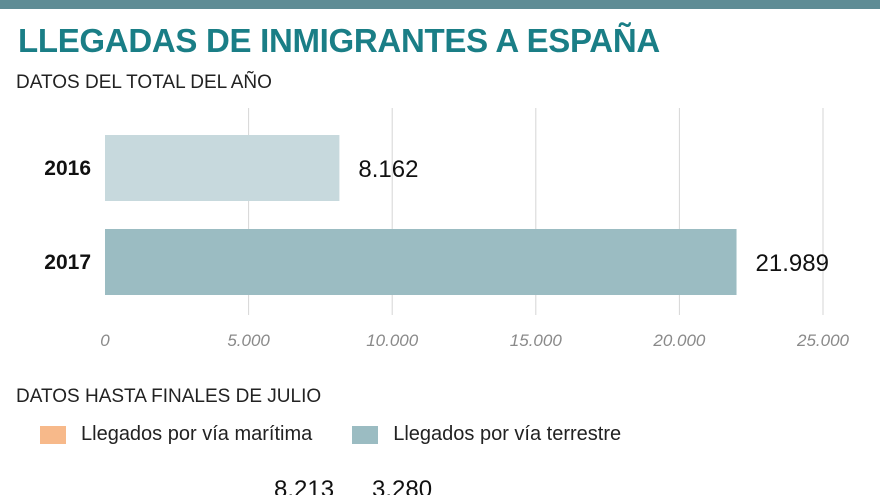 This screenshot has width=880, height=495. What do you see at coordinates (536, 340) in the screenshot?
I see `x-tick-label: 15.000` at bounding box center [536, 340].